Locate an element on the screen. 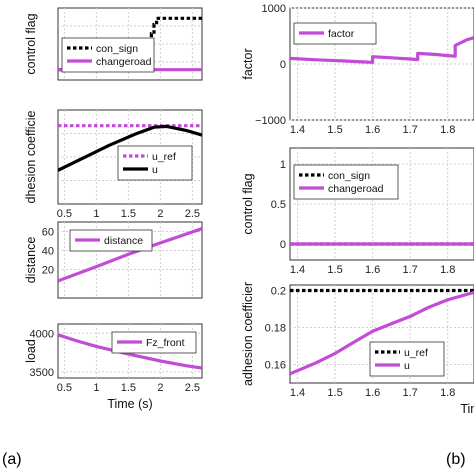 Image resolution: width=474 pixels, height=474 pixels. series-line-factor is located at coordinates (382, 50).